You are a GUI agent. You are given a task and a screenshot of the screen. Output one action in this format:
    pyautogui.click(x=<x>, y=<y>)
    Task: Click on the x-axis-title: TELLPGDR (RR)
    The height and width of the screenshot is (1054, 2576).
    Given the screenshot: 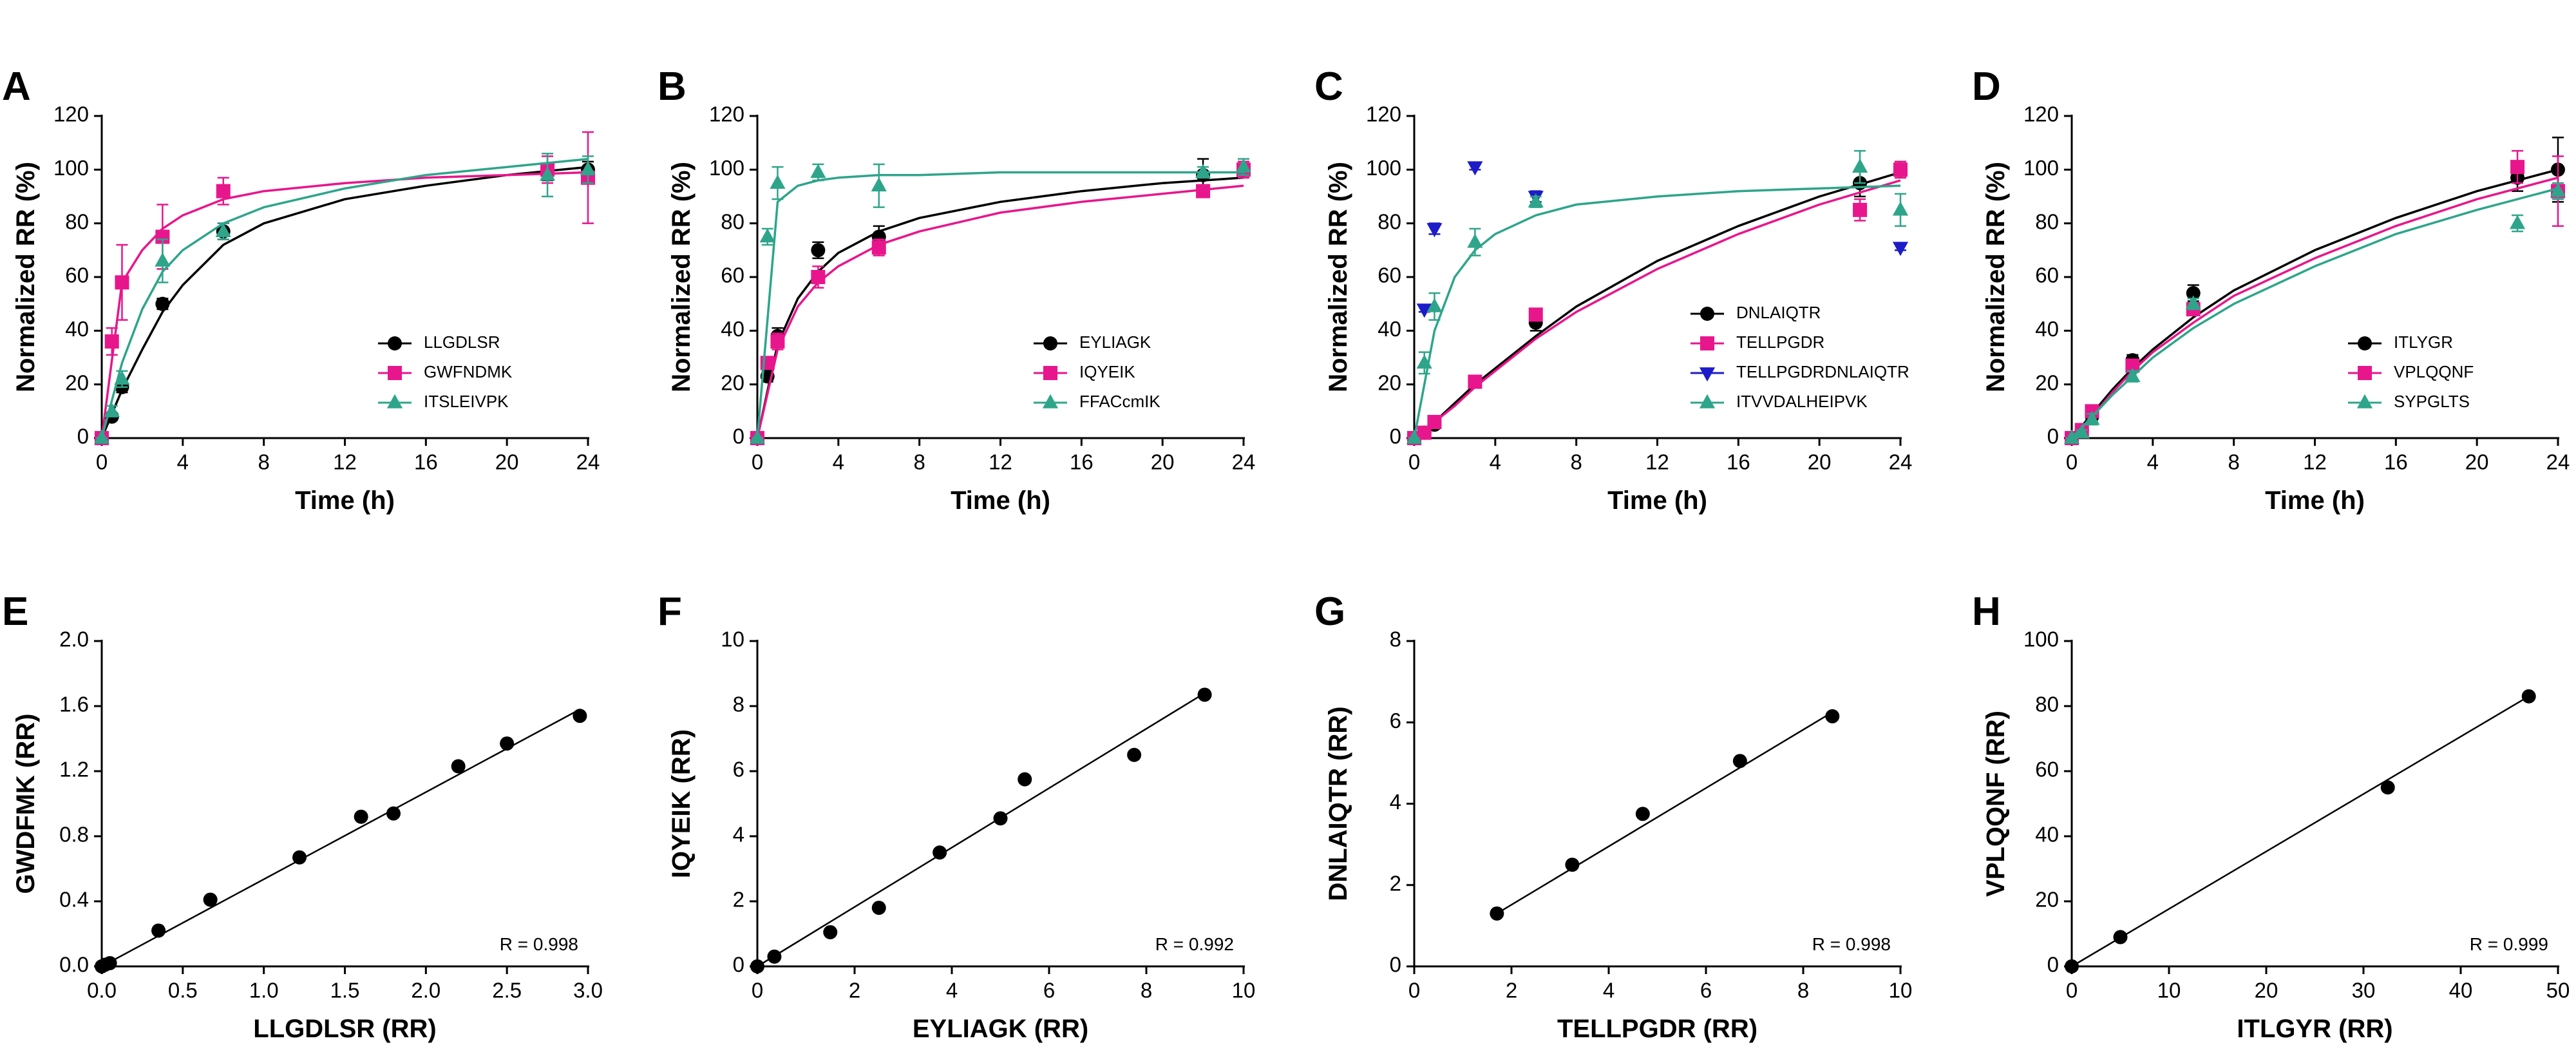 What is the action you would take?
    pyautogui.click(x=1657, y=1029)
    